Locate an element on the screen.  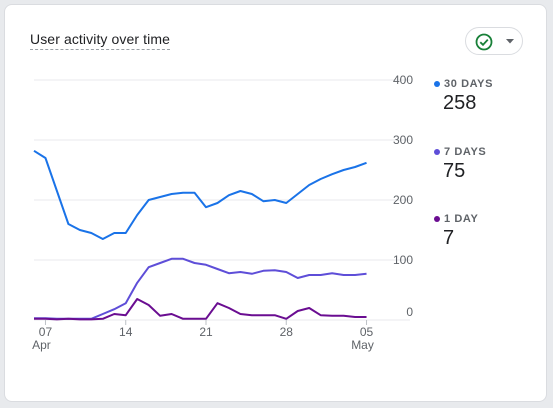
series-7-days-dot is located at coordinates (437, 152).